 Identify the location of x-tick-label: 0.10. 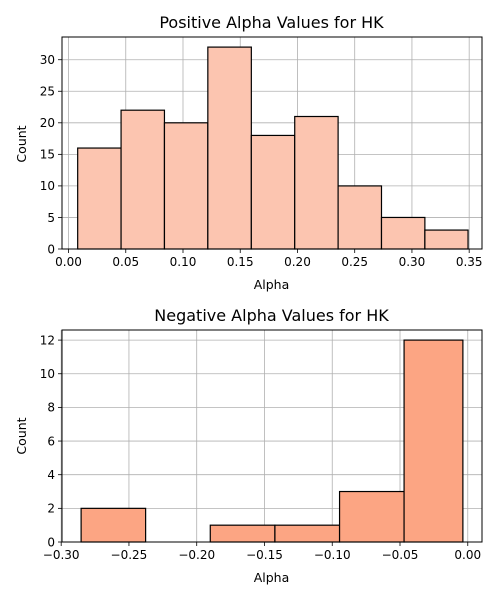
(183, 262).